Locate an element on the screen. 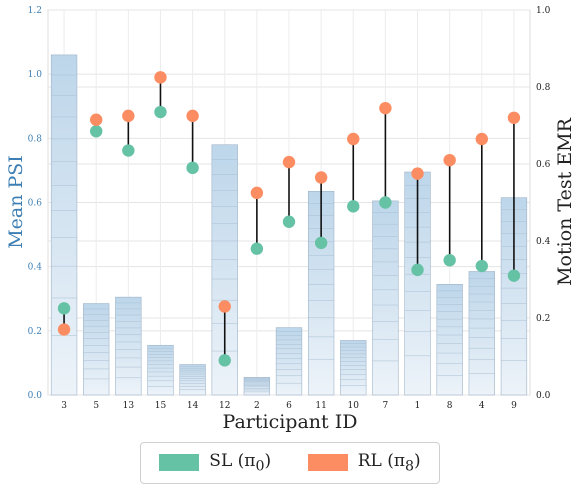 The width and height of the screenshot is (581, 488). right-tick-label: 1.0 is located at coordinates (543, 11).